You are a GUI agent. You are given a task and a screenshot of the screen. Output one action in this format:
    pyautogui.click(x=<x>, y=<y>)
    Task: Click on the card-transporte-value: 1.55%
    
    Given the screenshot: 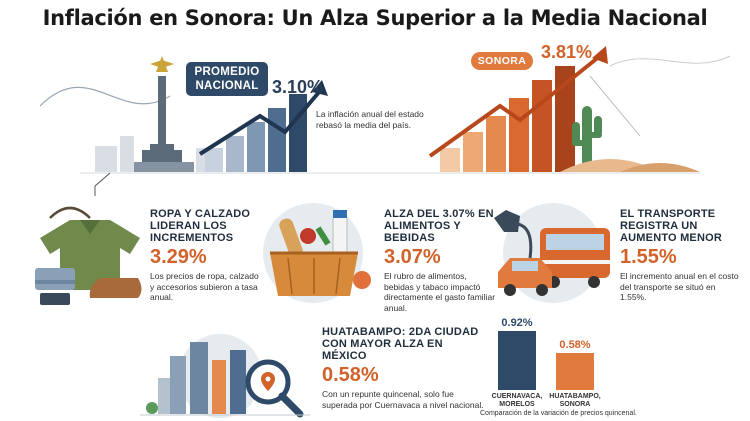 What is the action you would take?
    pyautogui.click(x=648, y=257)
    